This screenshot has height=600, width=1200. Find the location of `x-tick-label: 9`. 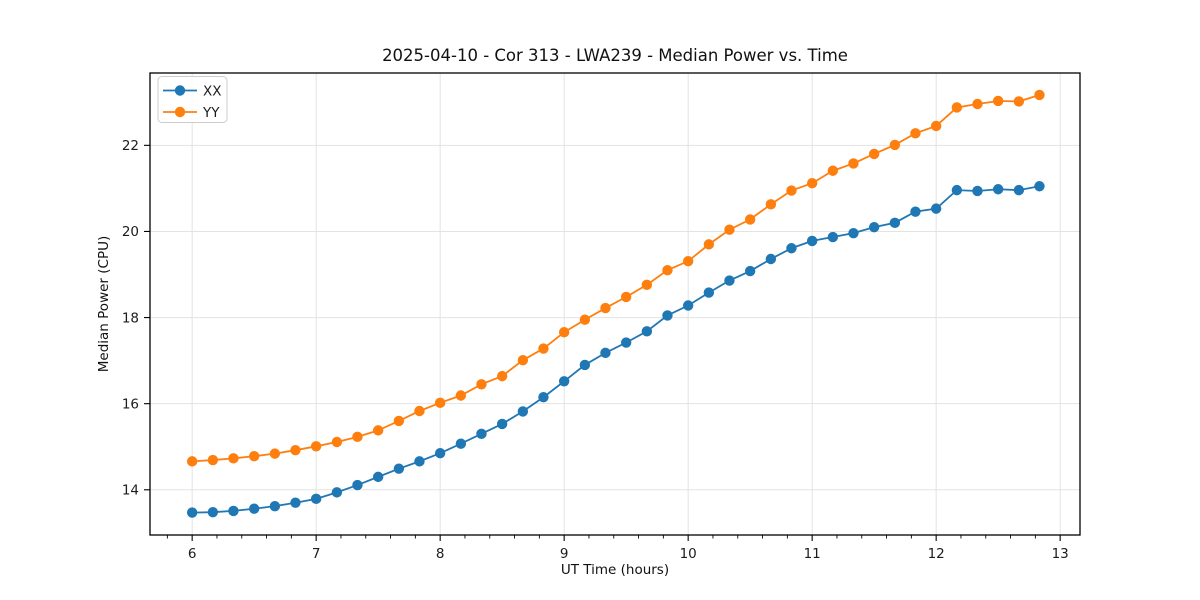

x-tick-label: 9 is located at coordinates (564, 554).